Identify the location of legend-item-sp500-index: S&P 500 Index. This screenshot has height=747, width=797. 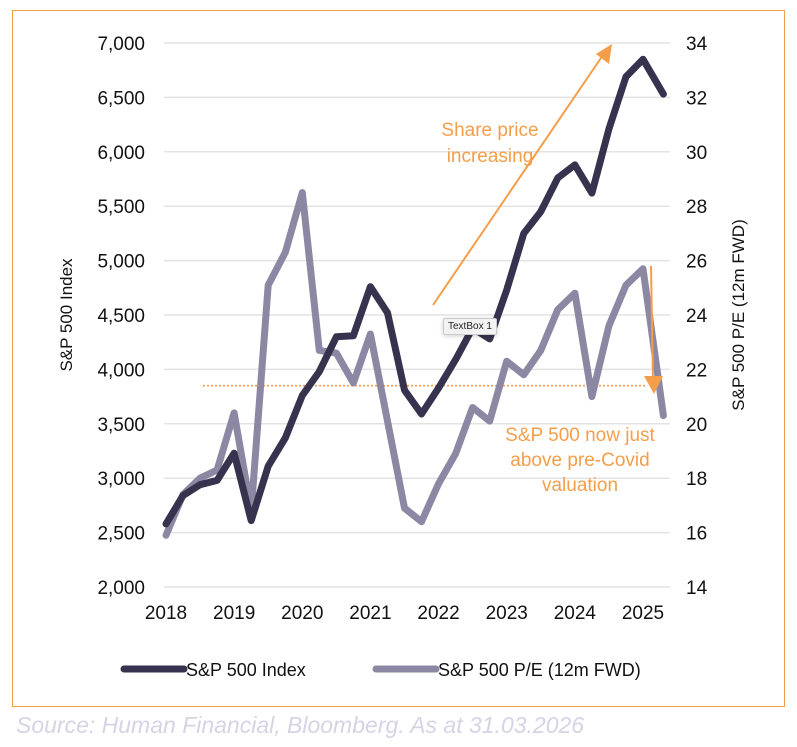
(213, 670).